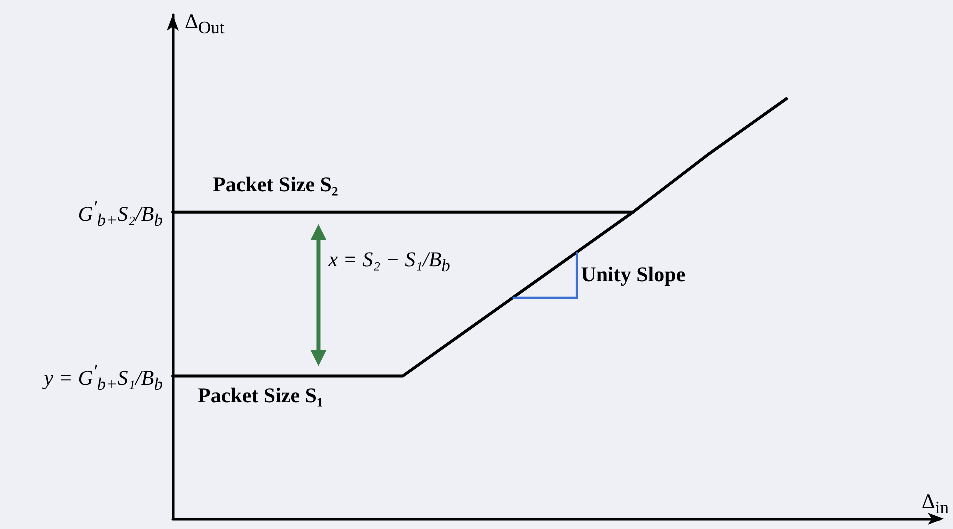 The image size is (953, 529). Describe the element at coordinates (205, 24) in the screenshot. I see `y-axis-title: Δ$_{Out}$` at that location.